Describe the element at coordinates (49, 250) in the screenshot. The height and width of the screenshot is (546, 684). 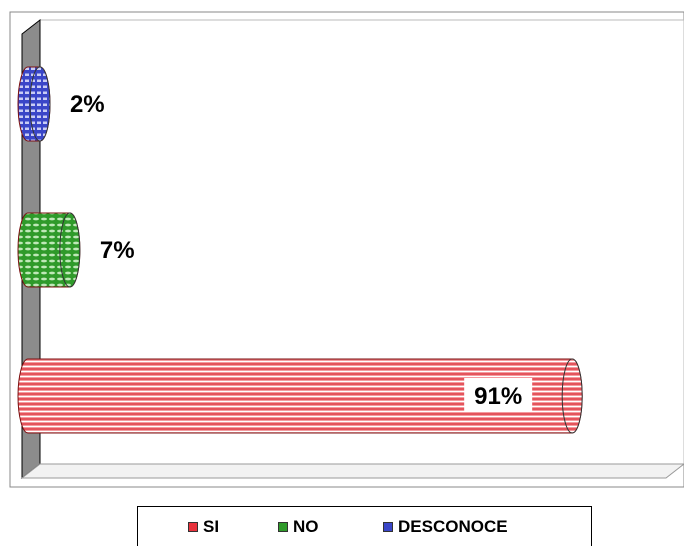
I see `bar-no` at that location.